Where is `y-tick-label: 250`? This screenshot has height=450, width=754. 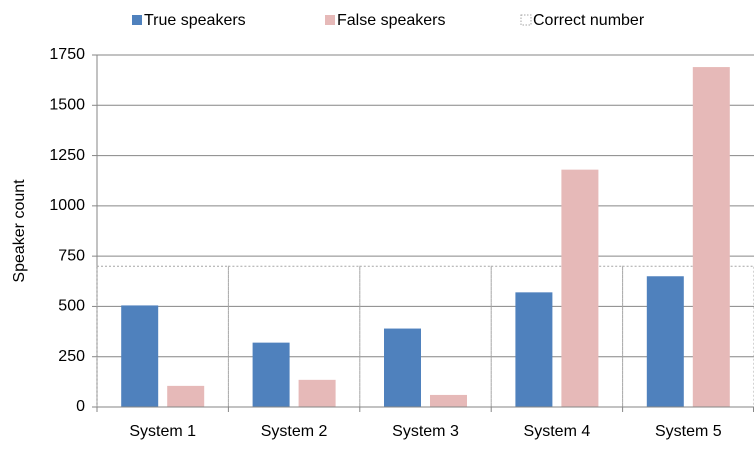 y-tick-label: 250 is located at coordinates (71, 356).